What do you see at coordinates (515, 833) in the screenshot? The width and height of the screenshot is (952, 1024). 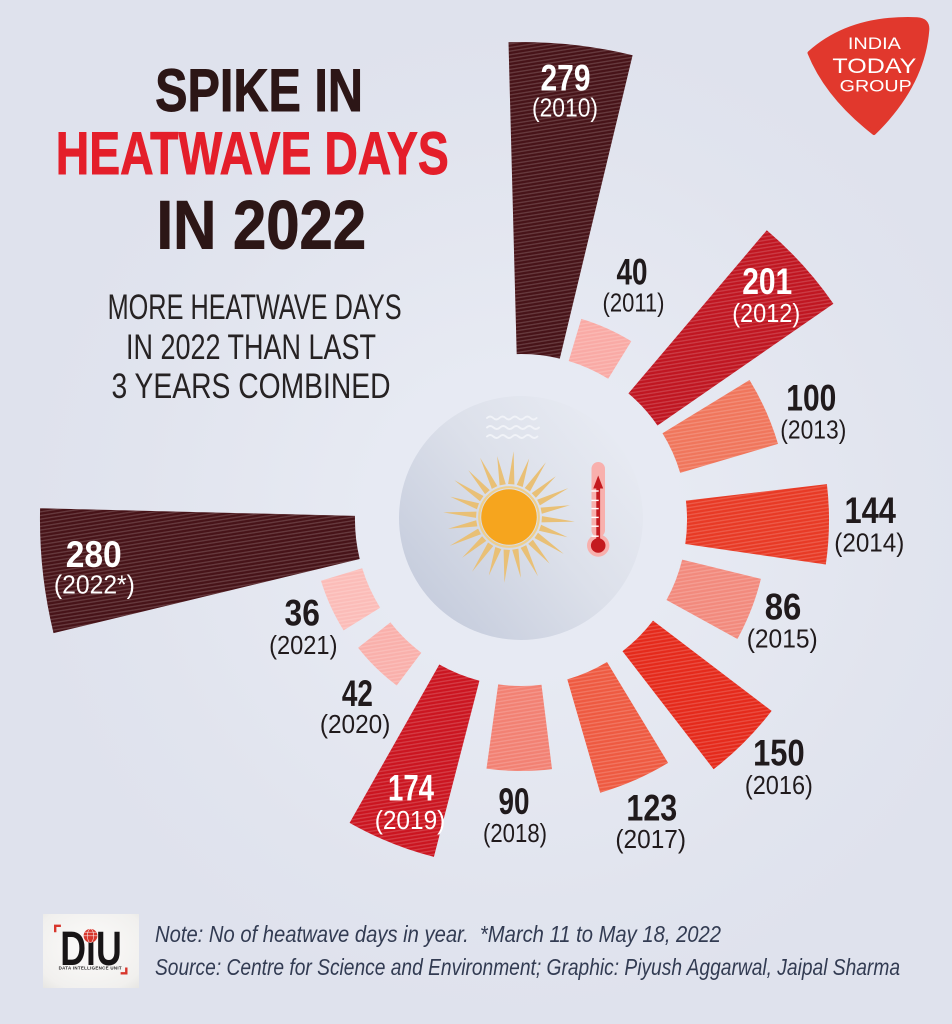 I see `svg-text: (2018)` at bounding box center [515, 833].